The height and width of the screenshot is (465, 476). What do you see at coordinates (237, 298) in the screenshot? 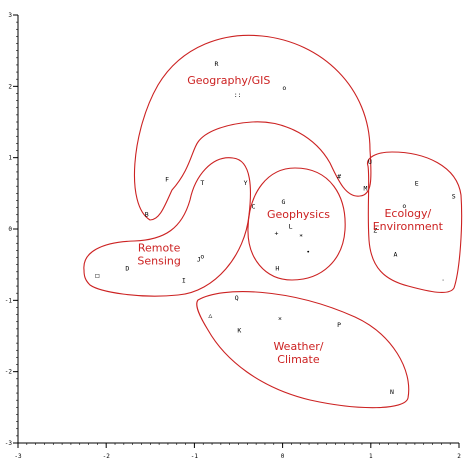
I see `data-point: Q` at bounding box center [237, 298].